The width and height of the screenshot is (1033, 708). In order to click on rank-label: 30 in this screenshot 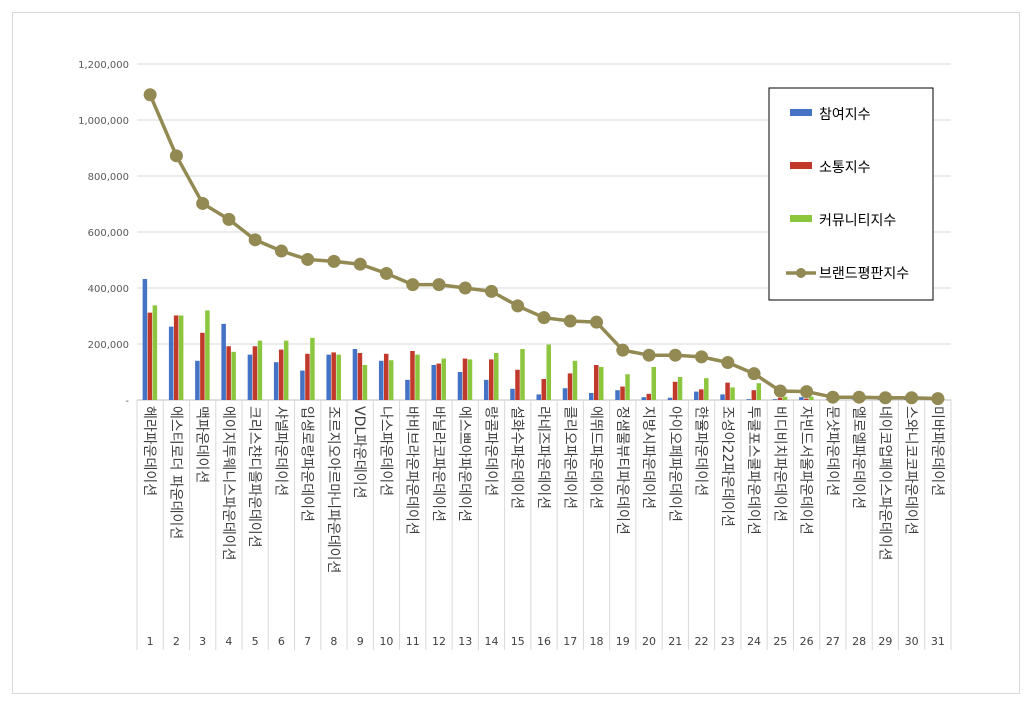, I will do `click(912, 641)`.